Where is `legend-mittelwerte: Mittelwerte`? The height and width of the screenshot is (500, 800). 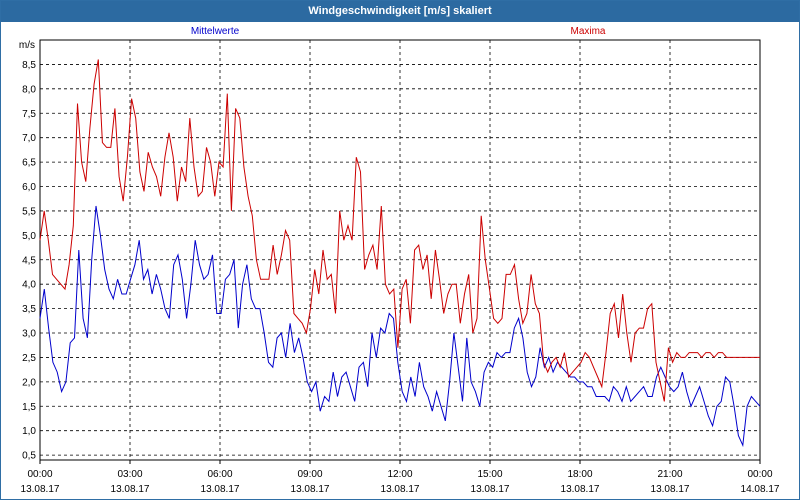
legend-mittelwerte: Mittelwerte is located at coordinates (215, 31).